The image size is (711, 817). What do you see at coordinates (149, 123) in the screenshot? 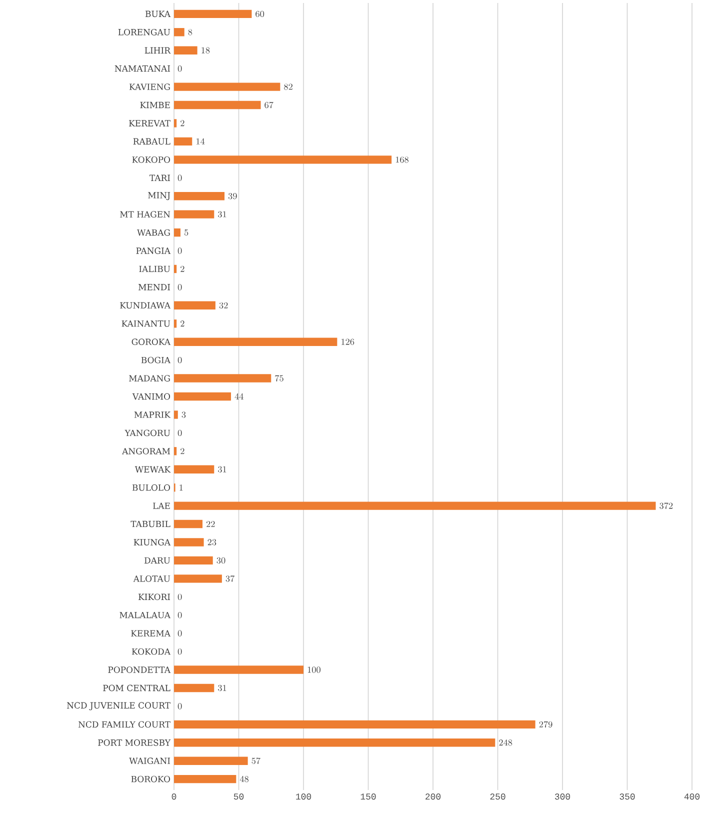
I see `y-tick-label: KEREVAT` at bounding box center [149, 123].